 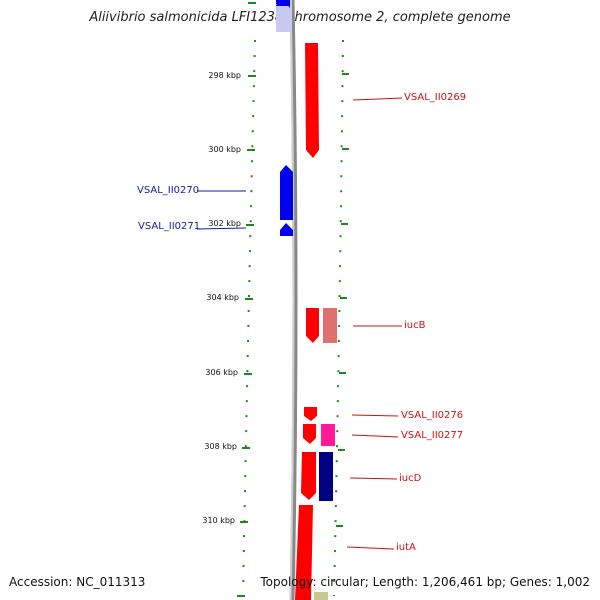 What do you see at coordinates (284, 16) in the screenshot?
I see `gene-block-top-faded` at bounding box center [284, 16].